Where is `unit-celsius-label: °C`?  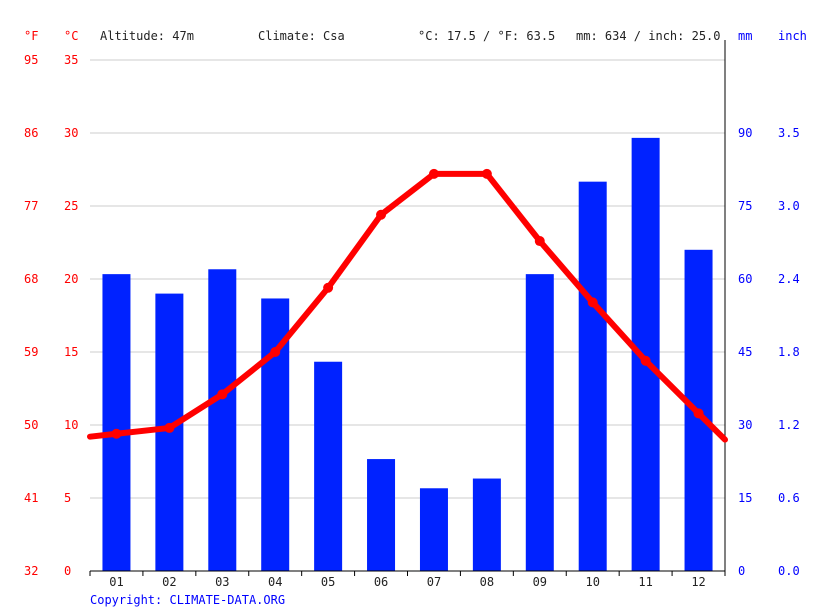
unit-celsius-label: °C is located at coordinates (71, 36).